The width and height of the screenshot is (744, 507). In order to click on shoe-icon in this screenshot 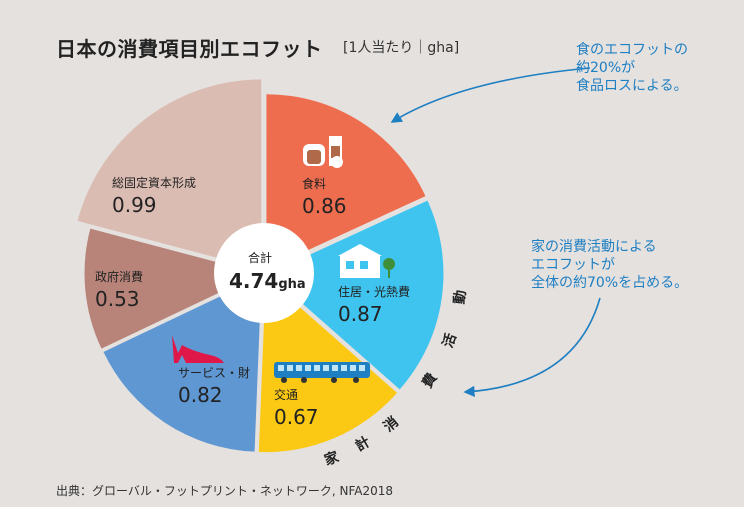, I will do `click(198, 349)`.